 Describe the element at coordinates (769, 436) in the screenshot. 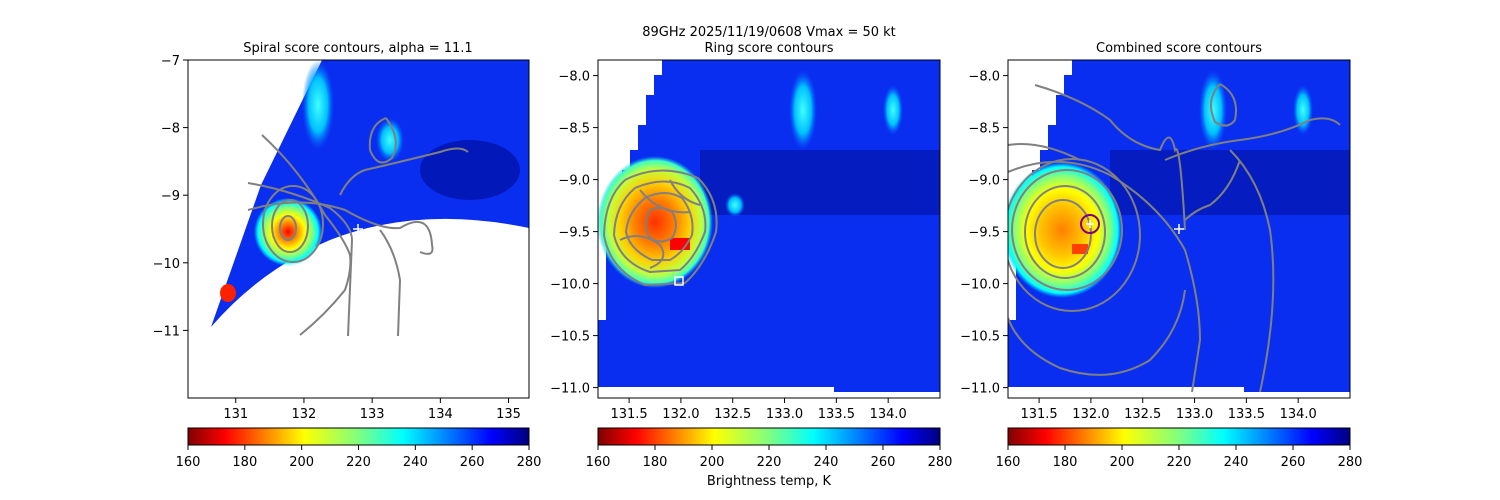

I see `colorbar-center-bar` at that location.